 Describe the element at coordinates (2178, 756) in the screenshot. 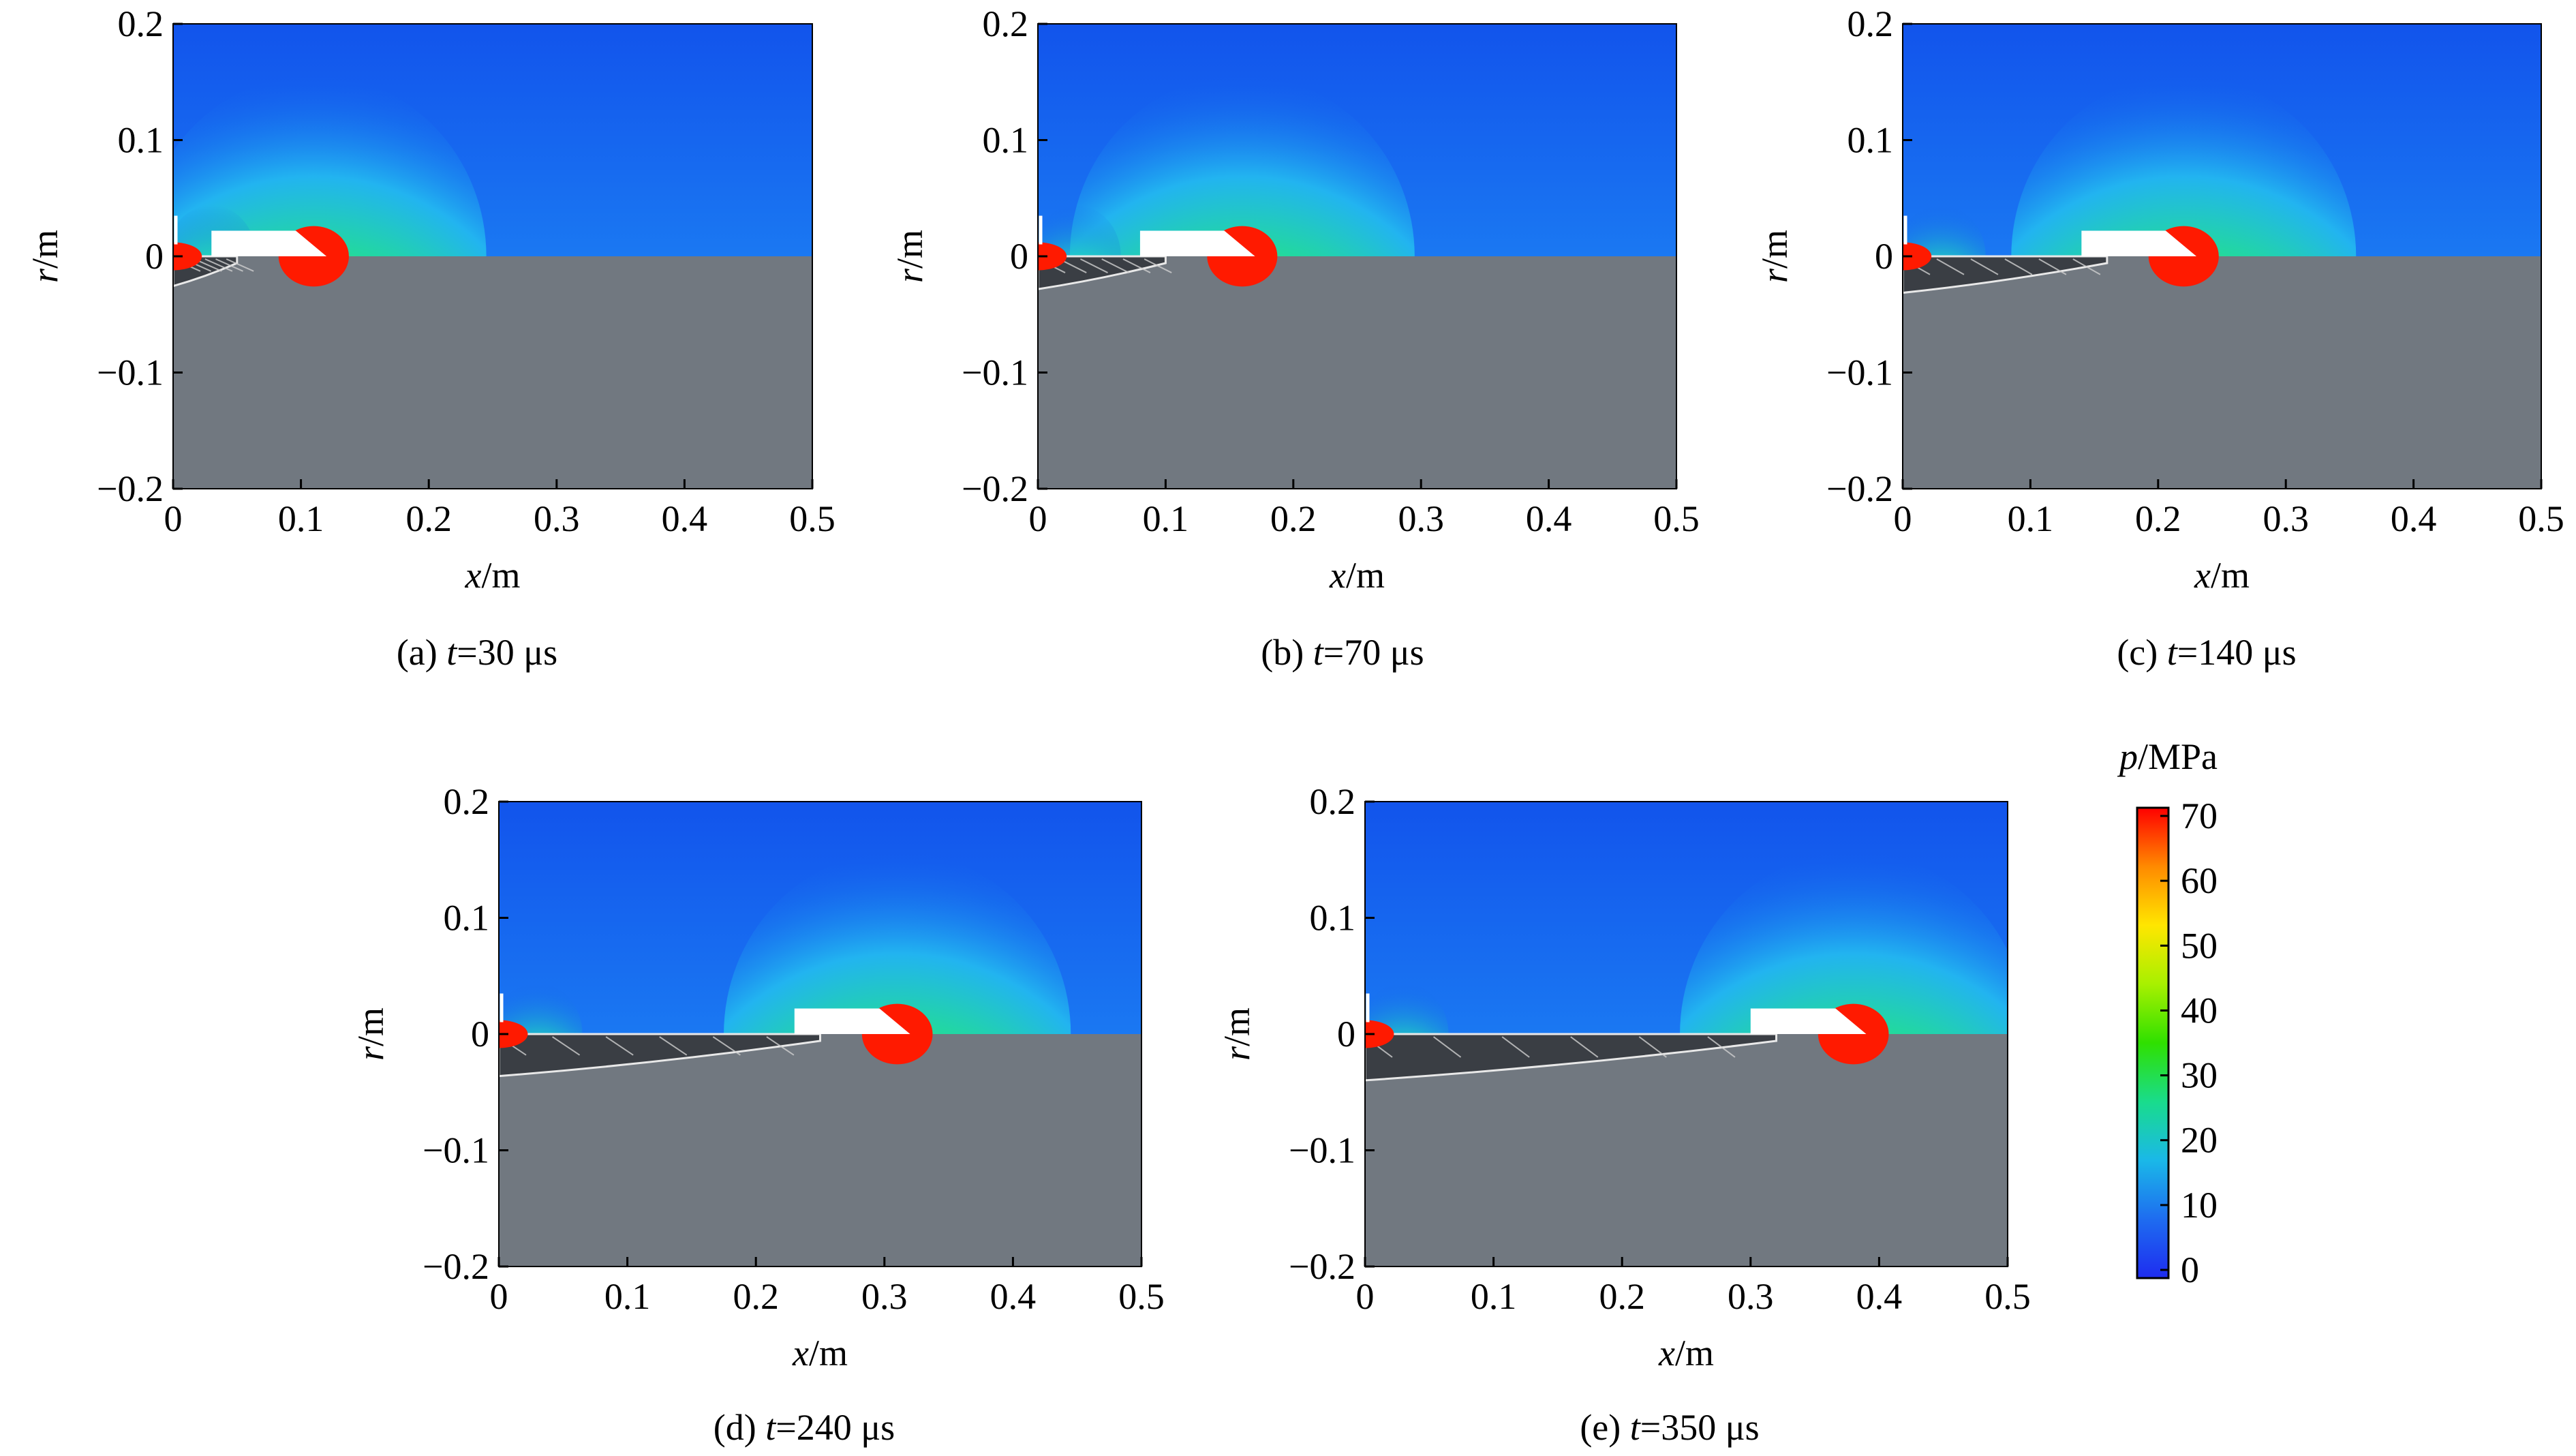

I see `colorbar-label-unit: /MPa` at that location.